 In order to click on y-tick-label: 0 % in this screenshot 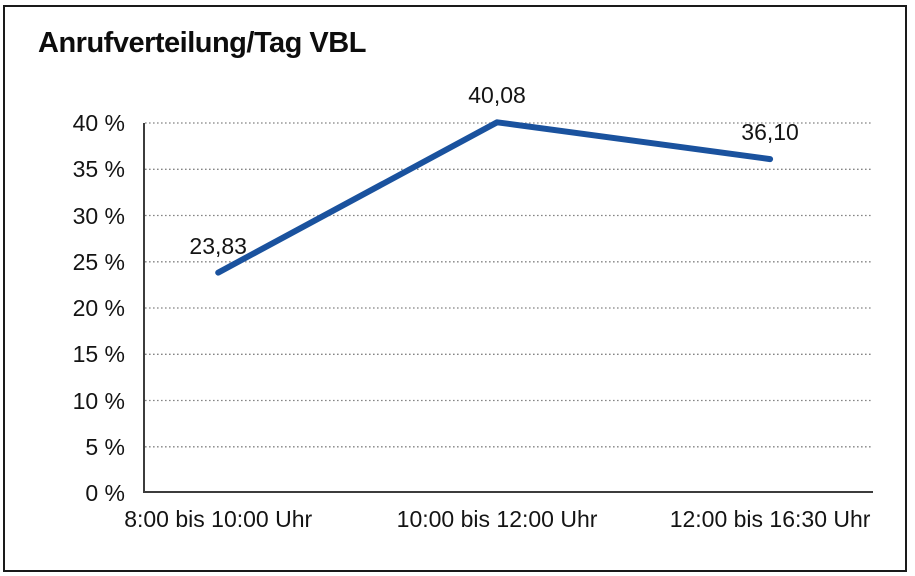, I will do `click(105, 493)`.